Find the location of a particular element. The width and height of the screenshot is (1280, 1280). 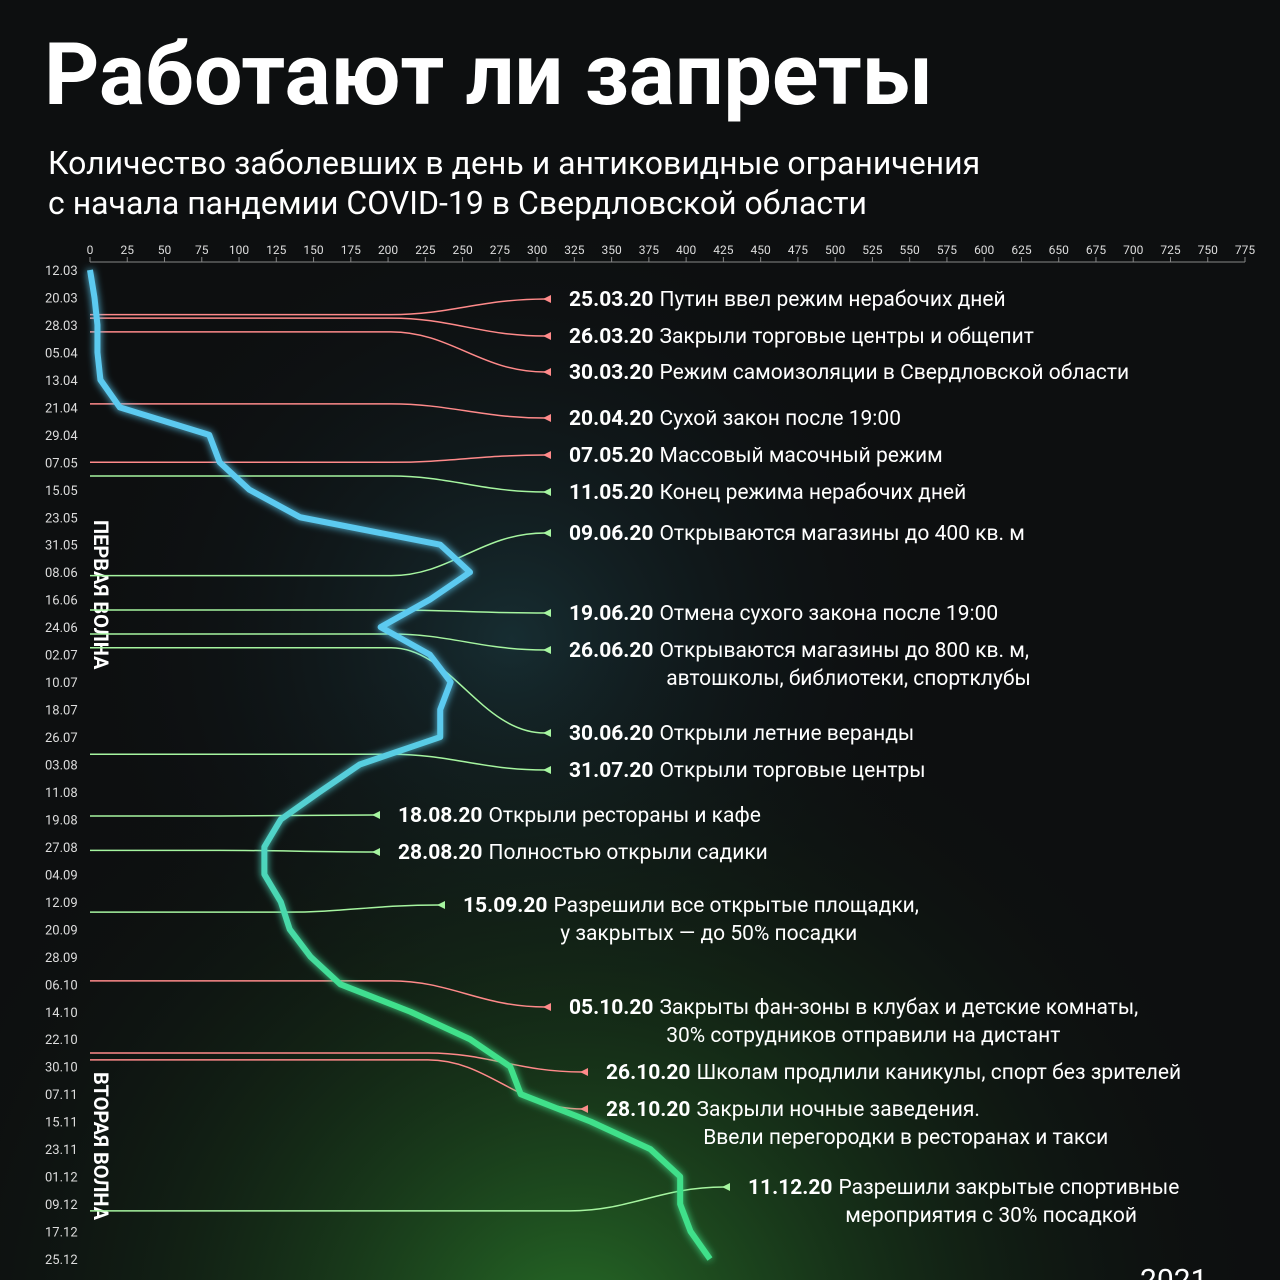

annotation: 15.09.20 Разрешили все открытые площадки, is located at coordinates (691, 906).